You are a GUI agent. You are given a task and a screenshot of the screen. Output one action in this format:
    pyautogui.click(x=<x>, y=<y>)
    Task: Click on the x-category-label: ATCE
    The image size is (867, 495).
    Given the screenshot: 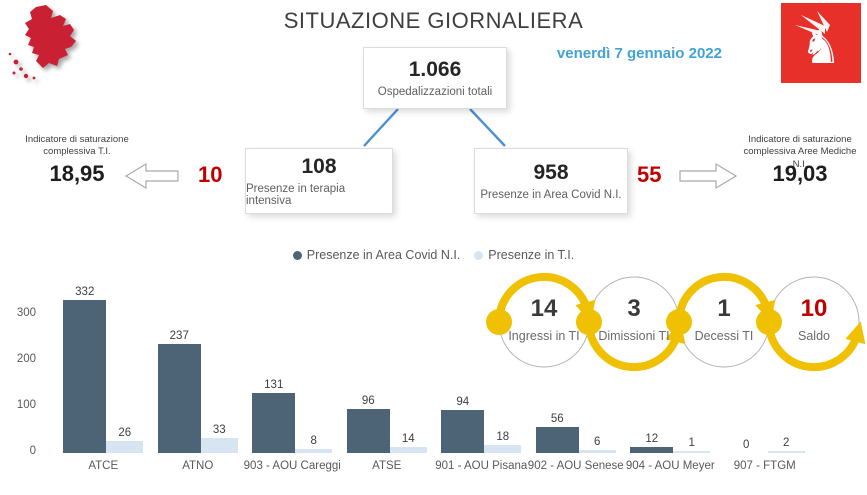 What is the action you would take?
    pyautogui.click(x=103, y=466)
    